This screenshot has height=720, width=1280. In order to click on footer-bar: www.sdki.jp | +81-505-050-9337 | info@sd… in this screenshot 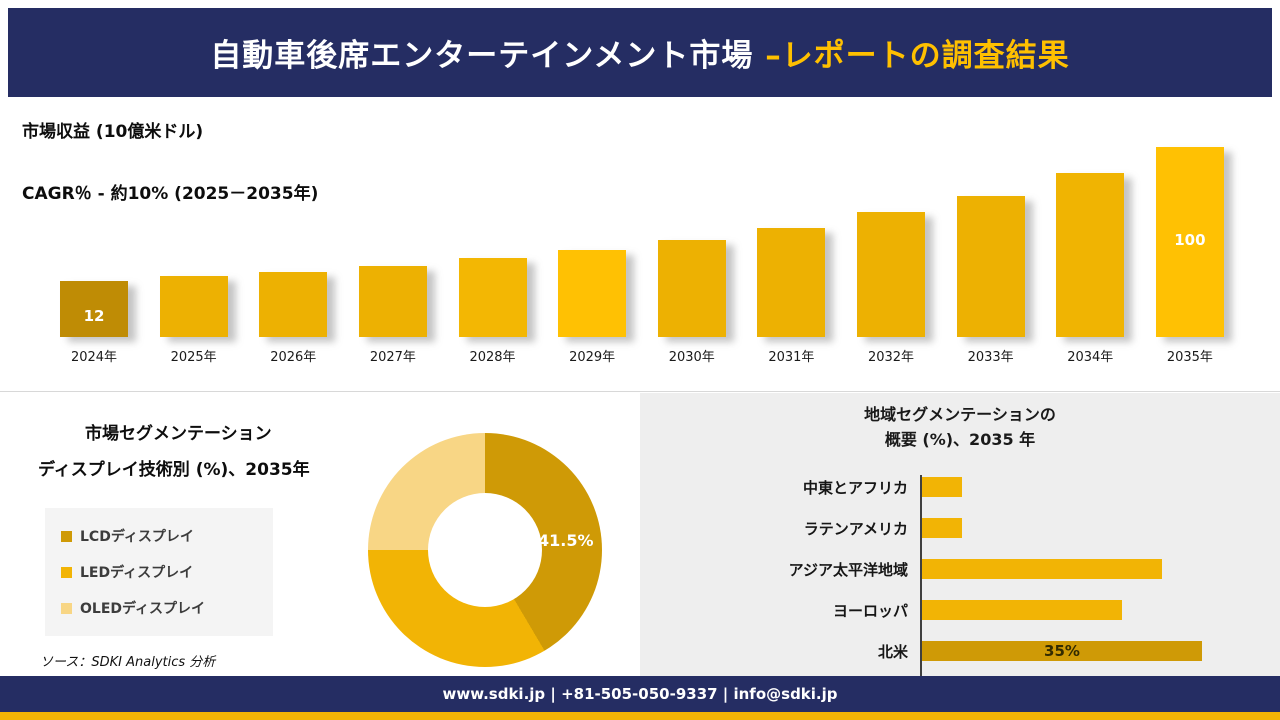, I will do `click(640, 694)`.